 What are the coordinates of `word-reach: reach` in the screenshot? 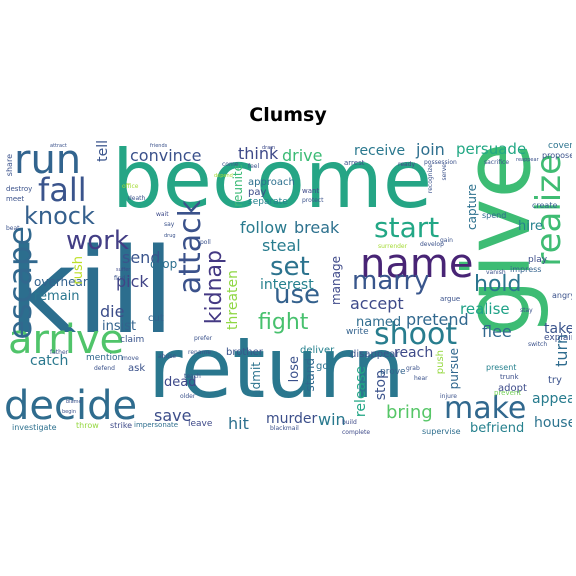 It's located at (414, 353).